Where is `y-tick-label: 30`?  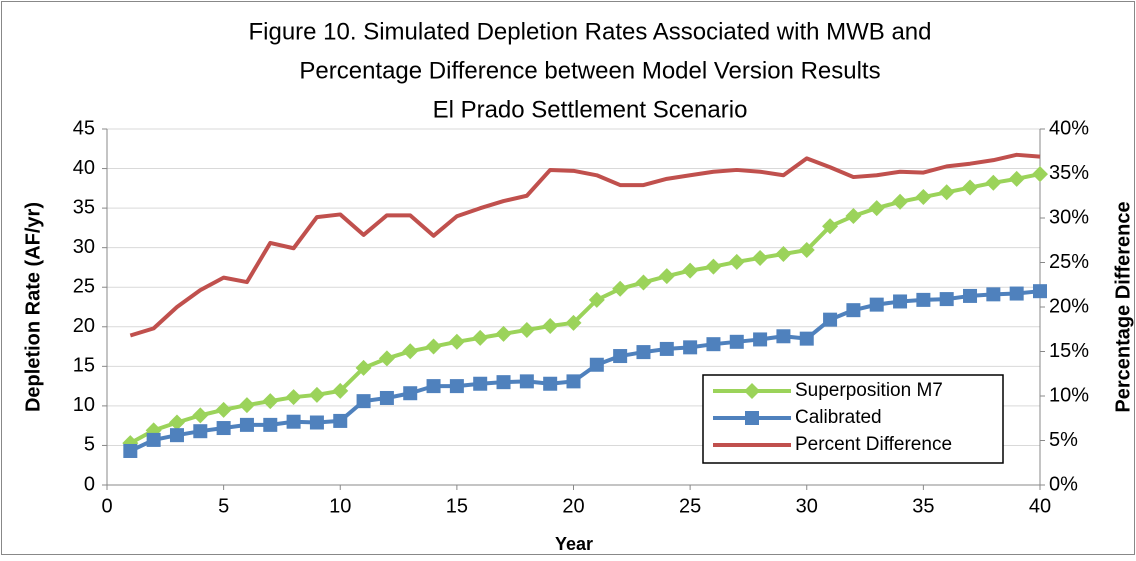 y-tick-label: 30 is located at coordinates (84, 247).